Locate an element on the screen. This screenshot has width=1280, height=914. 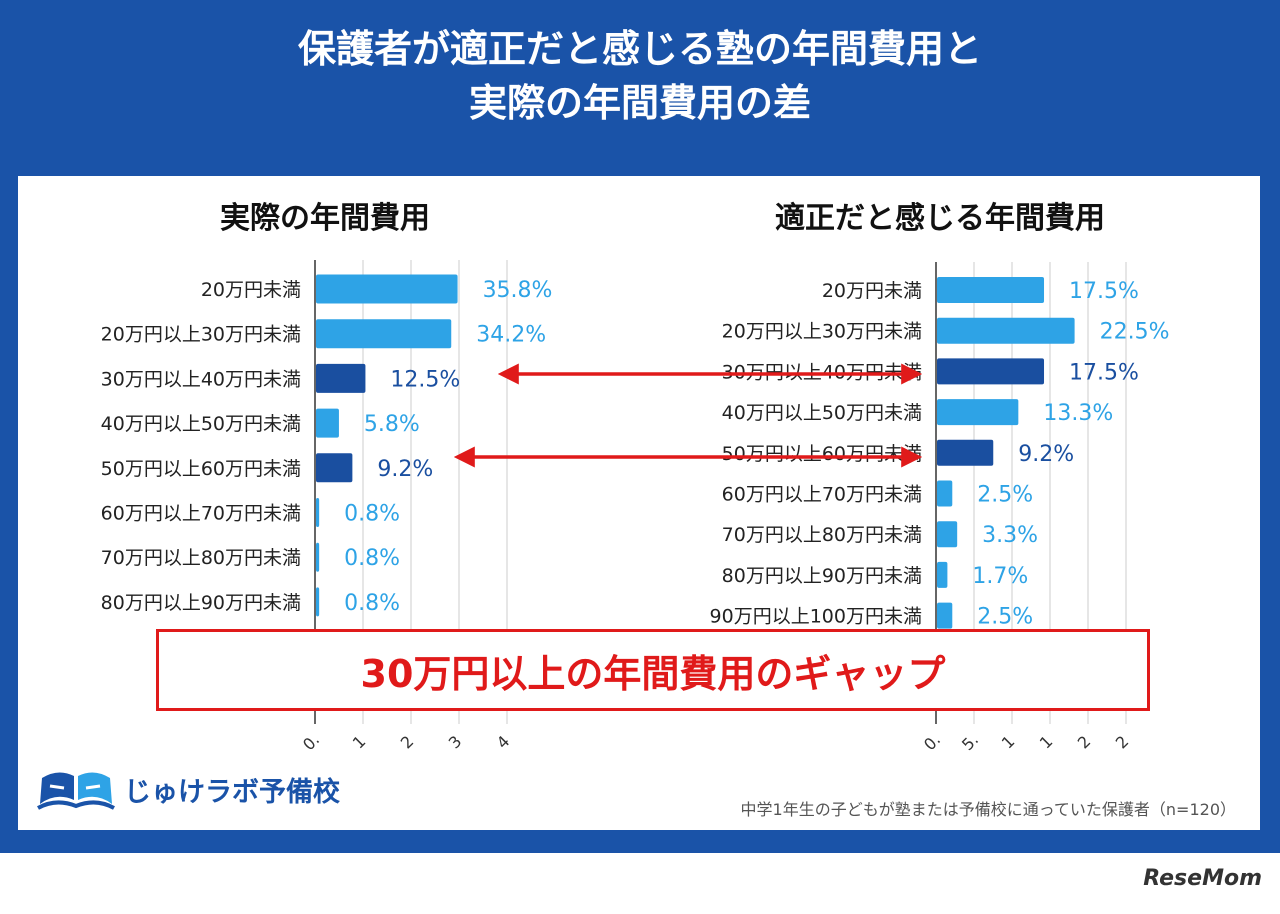
actual-category-label: 30万円以上40万円未満 is located at coordinates (201, 379).